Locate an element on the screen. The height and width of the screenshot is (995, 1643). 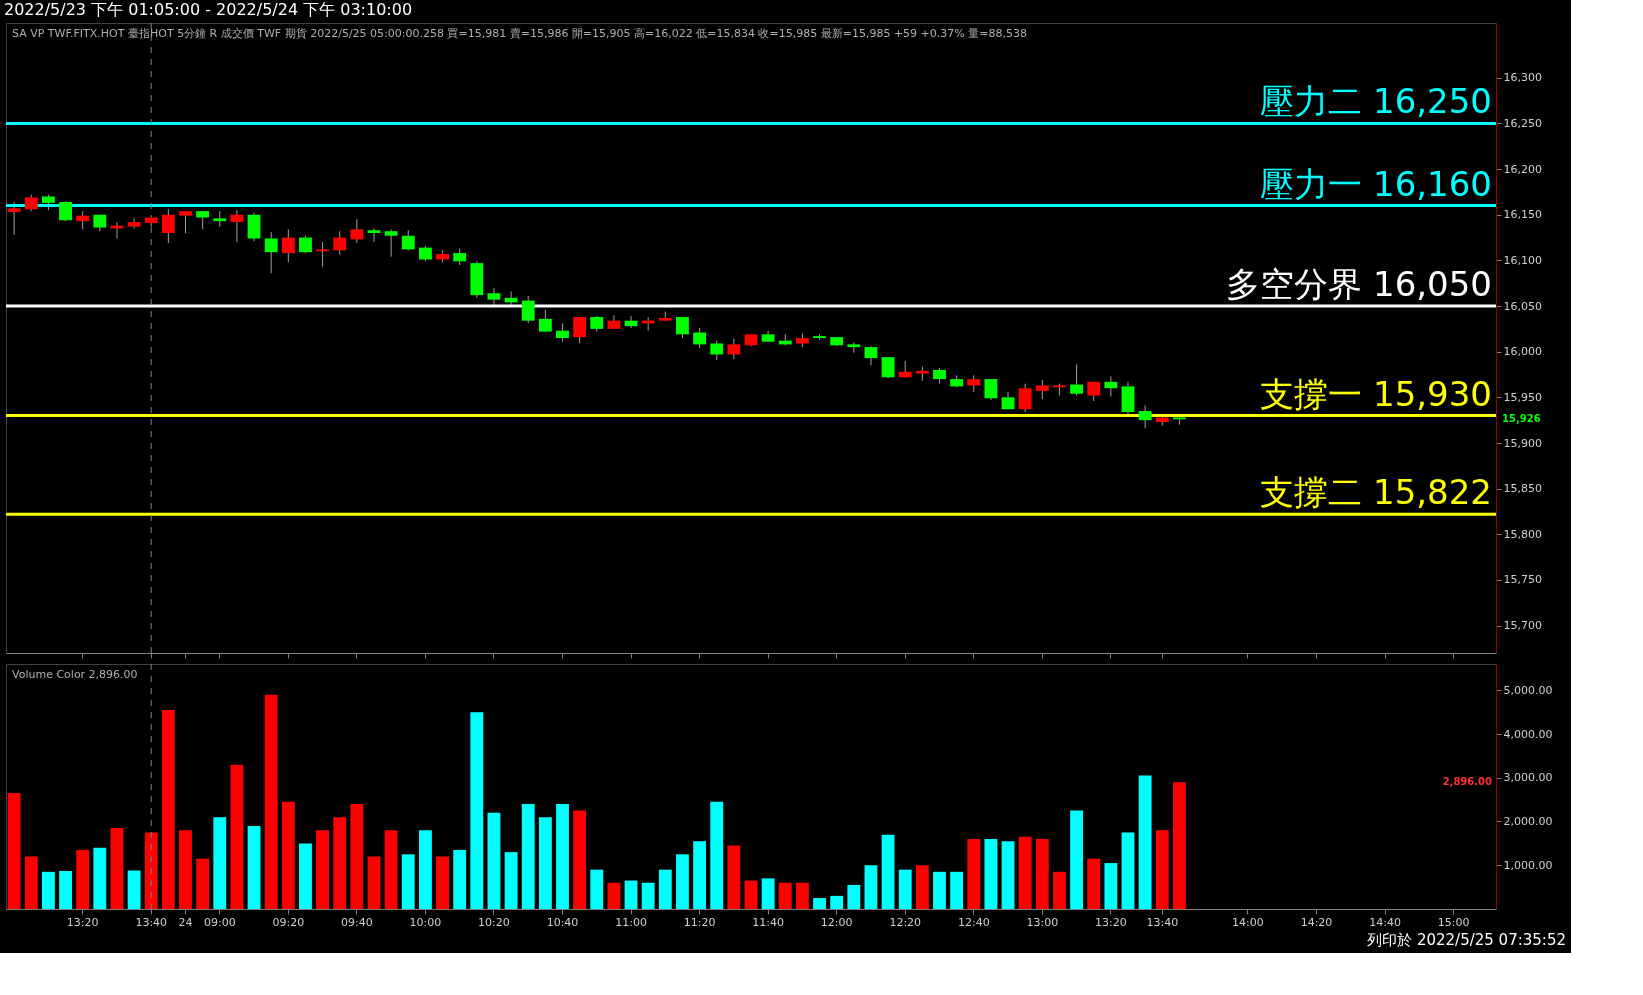
x-tick-label: 10:00 is located at coordinates (425, 922).